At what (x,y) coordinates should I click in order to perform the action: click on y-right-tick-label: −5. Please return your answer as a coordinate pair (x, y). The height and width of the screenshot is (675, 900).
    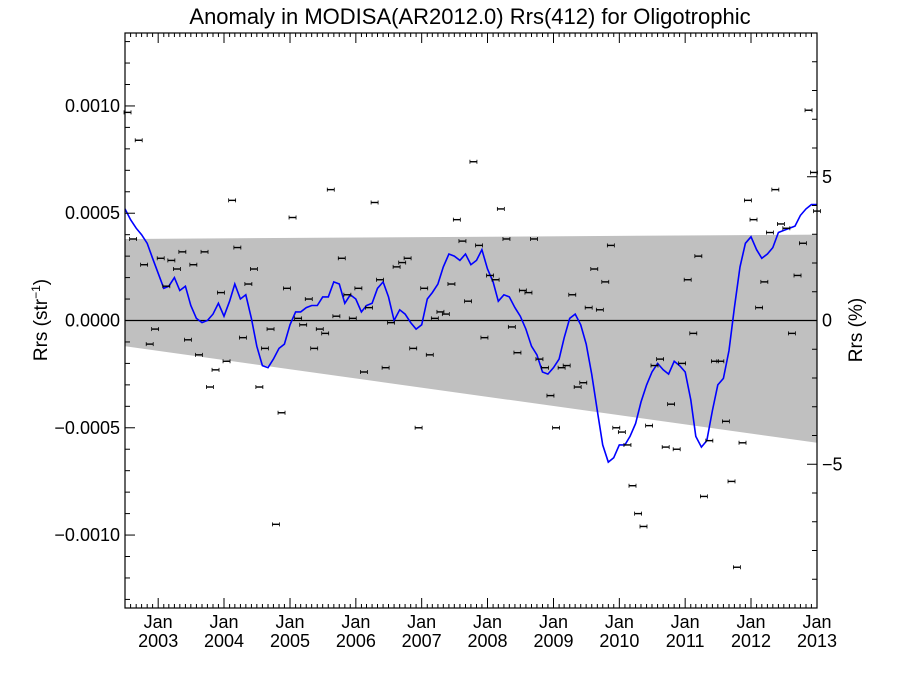
    Looking at the image, I should click on (832, 464).